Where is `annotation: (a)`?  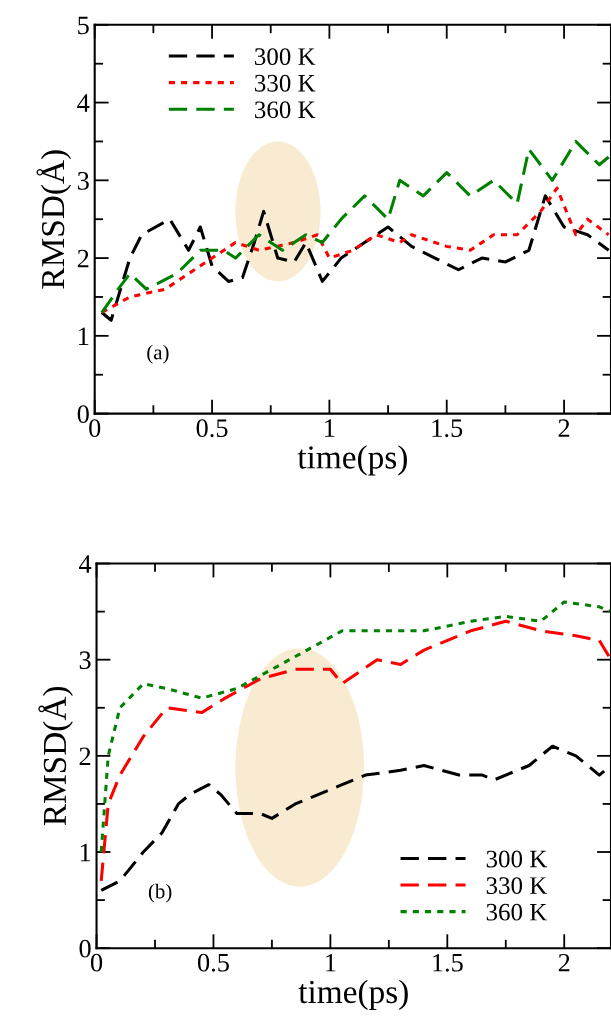 annotation: (a) is located at coordinates (158, 354).